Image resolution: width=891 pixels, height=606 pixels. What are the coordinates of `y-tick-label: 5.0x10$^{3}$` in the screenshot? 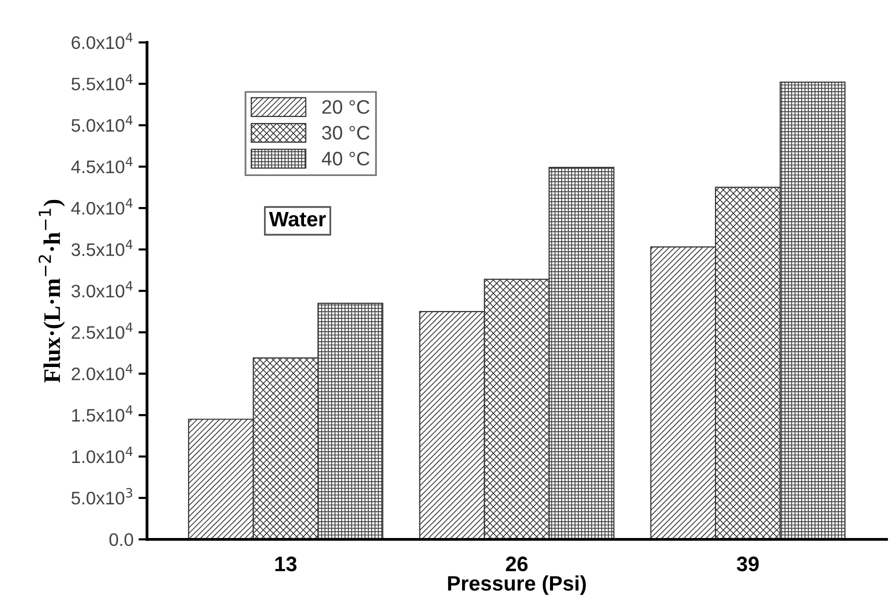 It's located at (102, 496).